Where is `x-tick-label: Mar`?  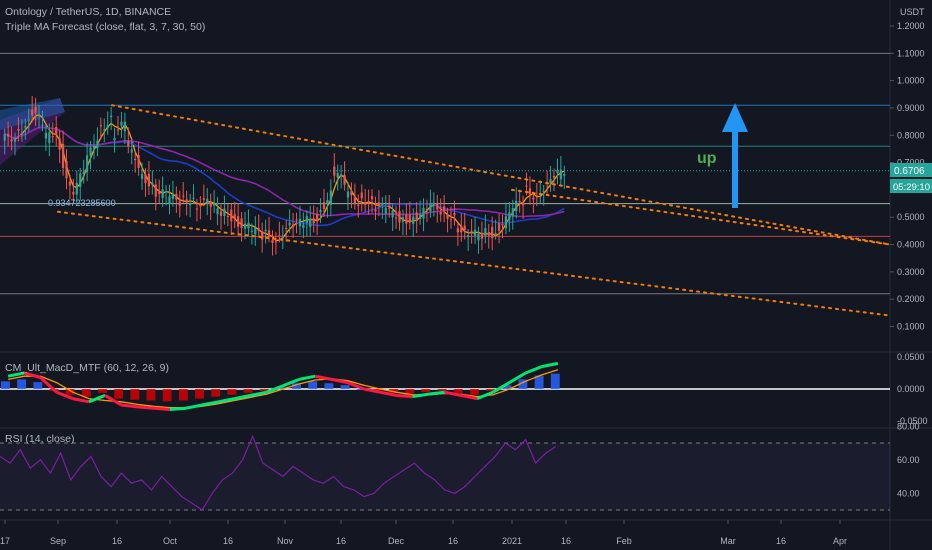 x-tick-label: Mar is located at coordinates (728, 541).